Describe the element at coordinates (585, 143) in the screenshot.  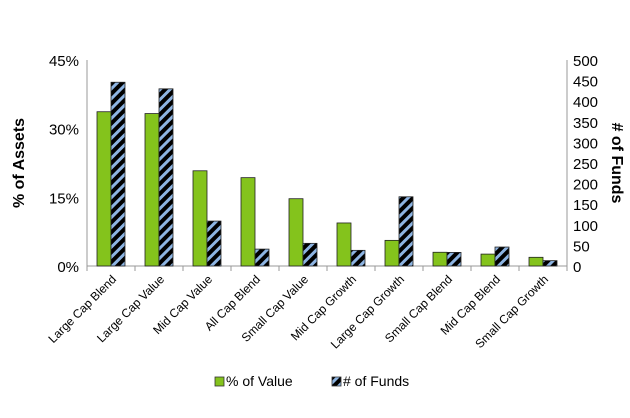
I see `y2-tick-label: 300` at that location.